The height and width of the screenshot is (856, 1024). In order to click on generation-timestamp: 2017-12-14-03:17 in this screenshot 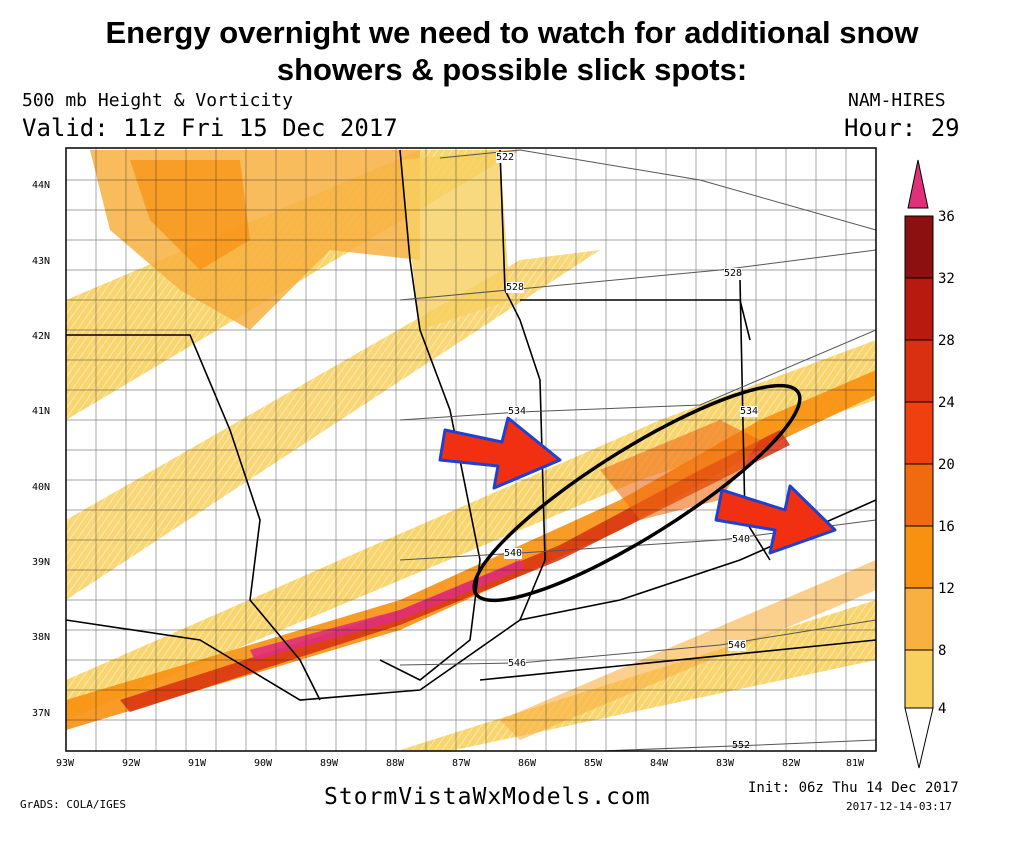, I will do `click(899, 806)`.